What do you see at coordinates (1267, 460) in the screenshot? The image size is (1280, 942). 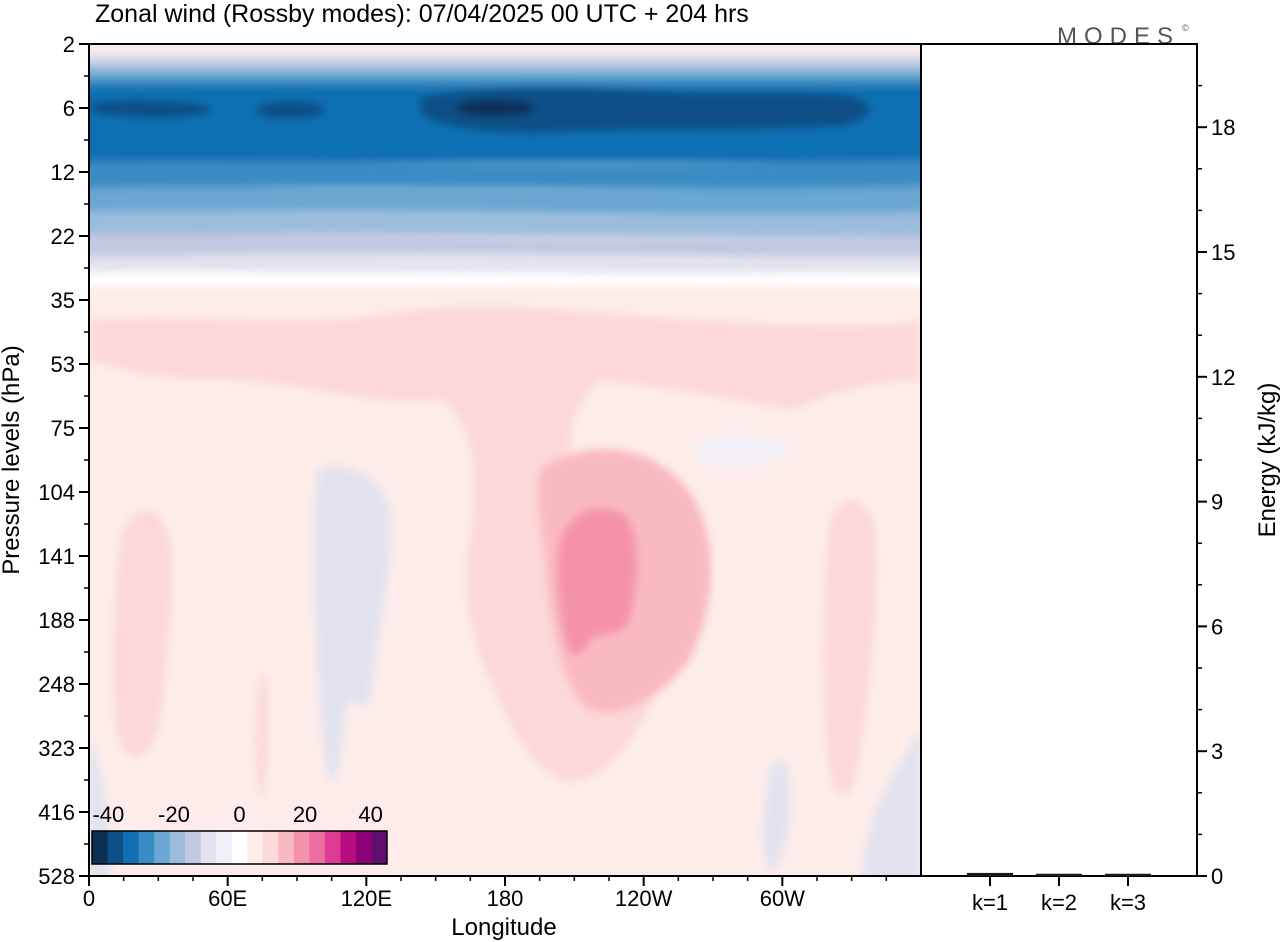 I see `energy-axis-label: Energy (kJ/kg)` at bounding box center [1267, 460].